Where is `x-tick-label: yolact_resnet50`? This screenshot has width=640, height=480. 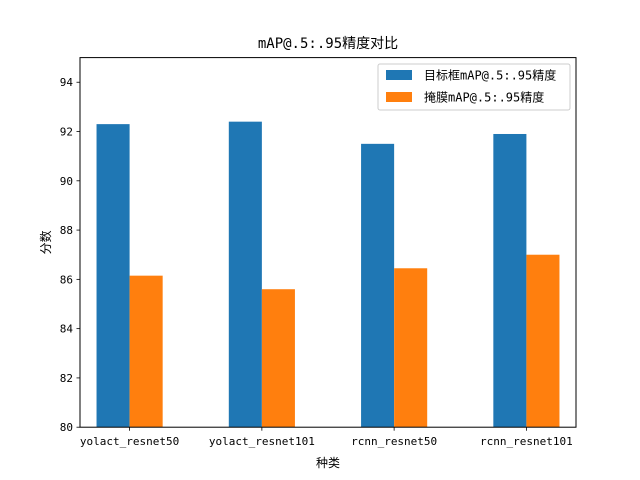
x-tick-label: yolact_resnet50 is located at coordinates (129, 441).